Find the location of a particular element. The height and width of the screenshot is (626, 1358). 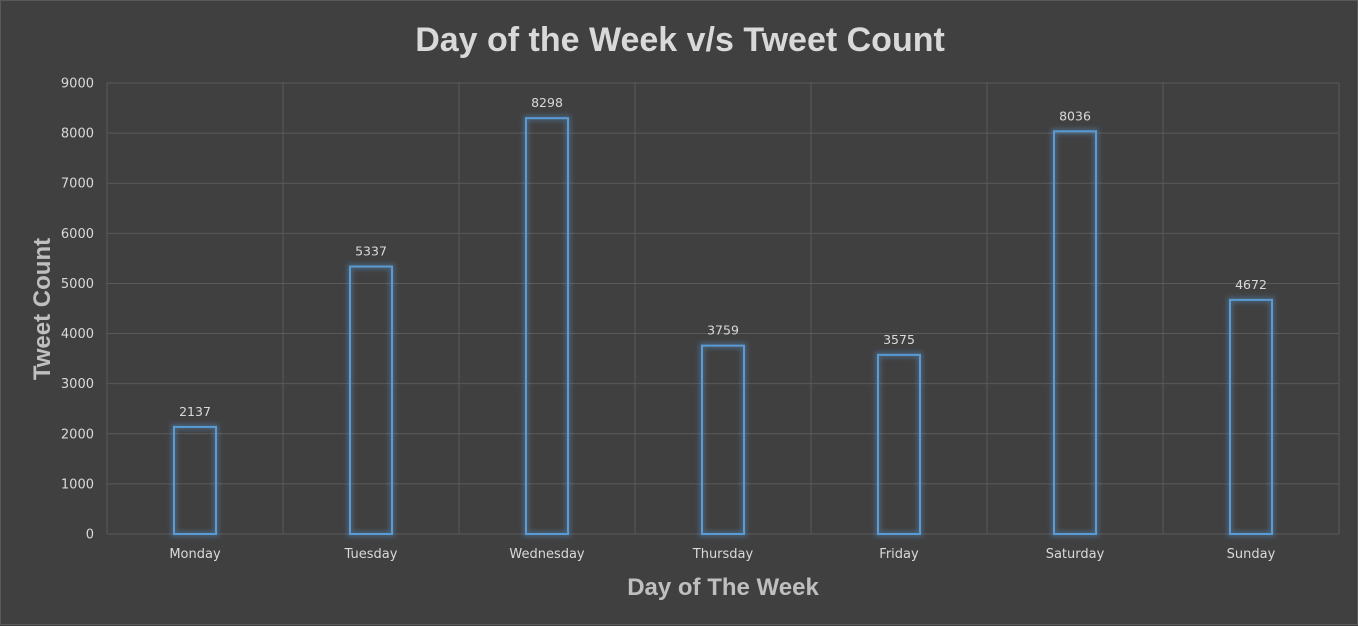

x-tick-label: Thursday is located at coordinates (723, 554).